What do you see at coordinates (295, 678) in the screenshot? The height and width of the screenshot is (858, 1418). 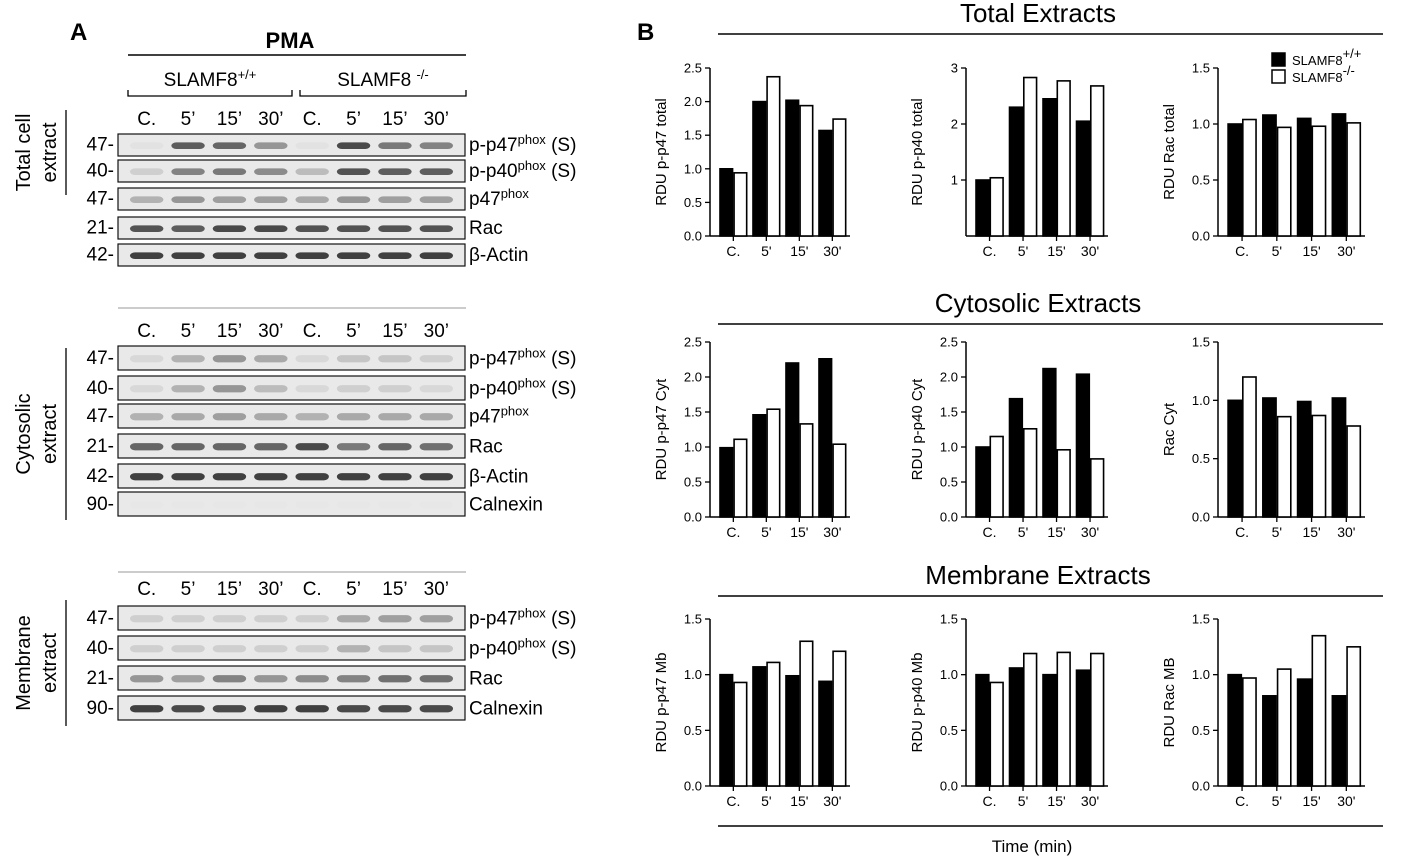 I see `blot-row: 21- Rac` at bounding box center [295, 678].